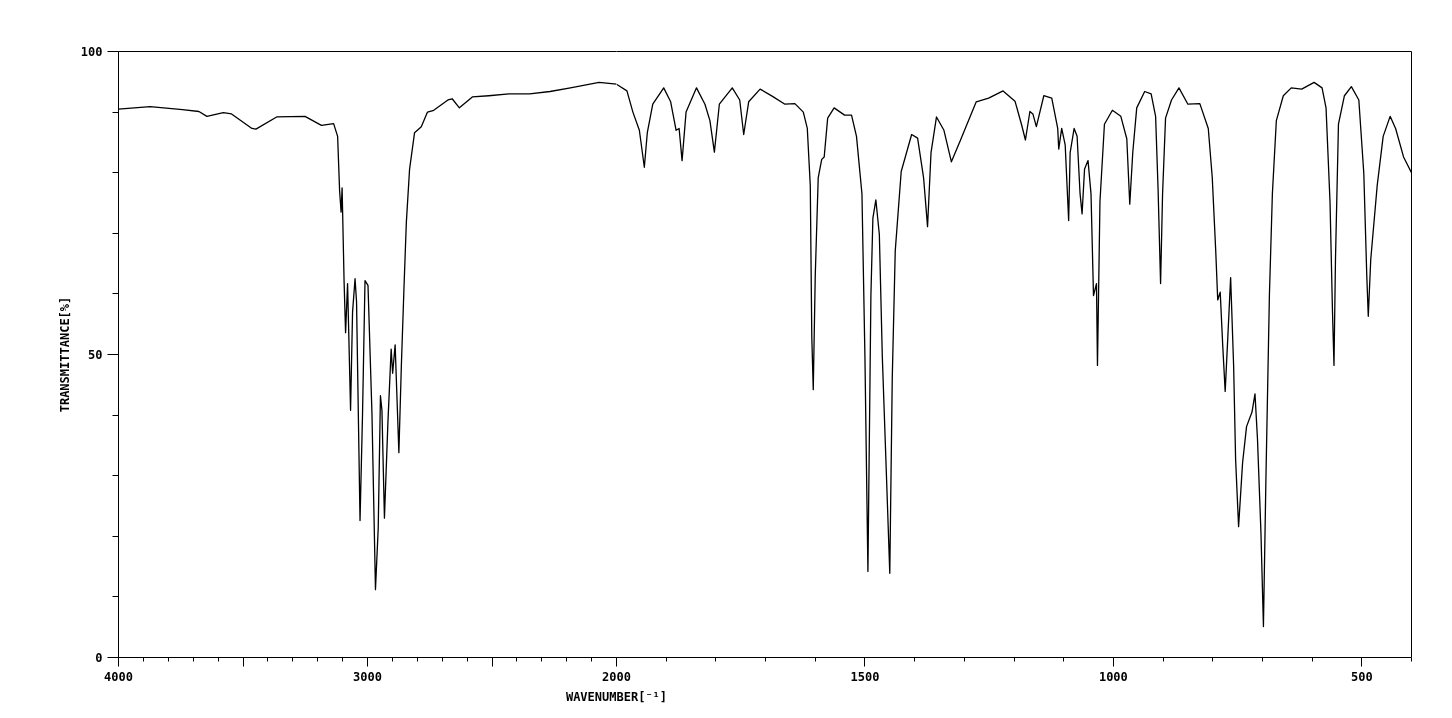  Describe the element at coordinates (865, 676) in the screenshot. I see `x-tick-label: 1500` at that location.